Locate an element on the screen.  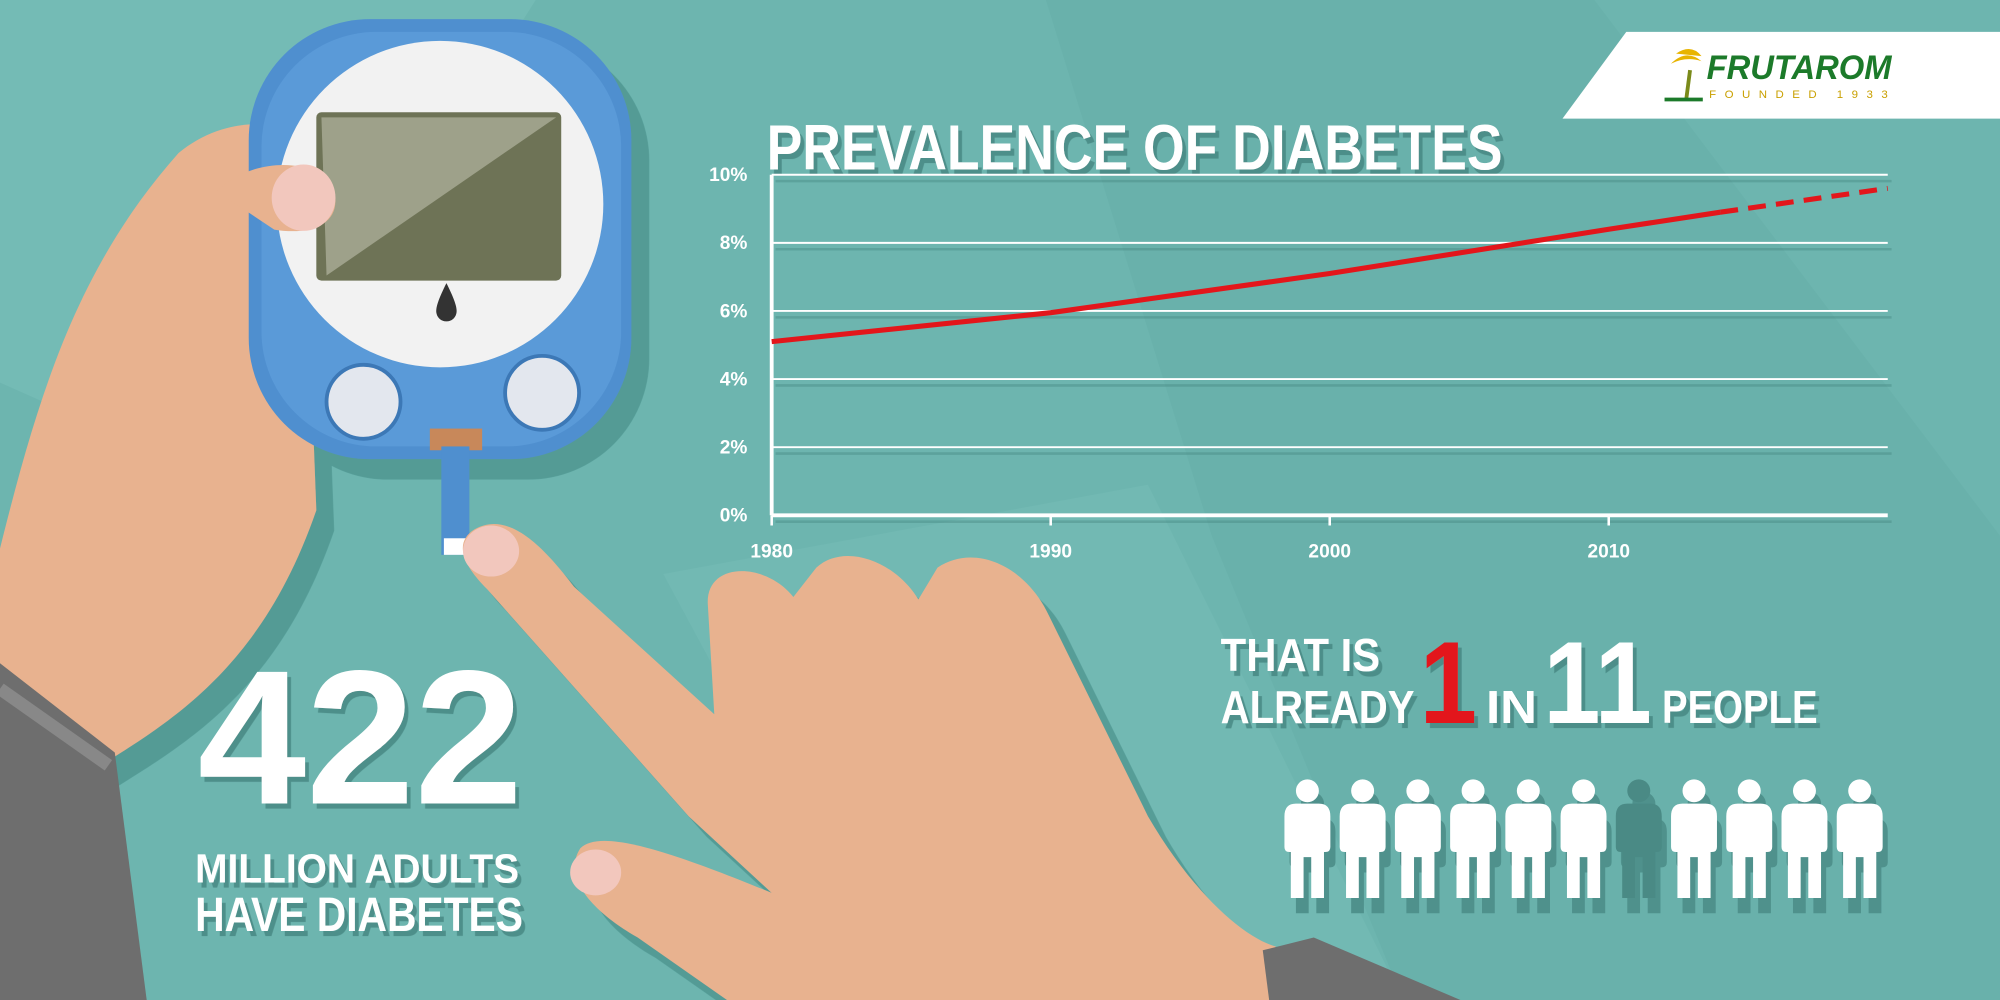
data-line is located at coordinates (1246, 277).